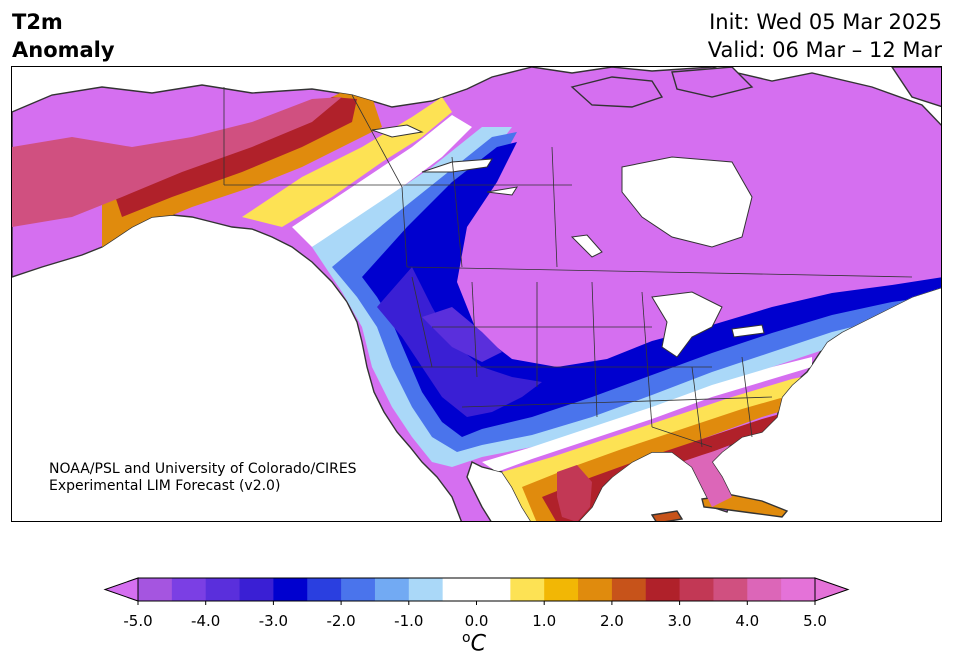  Describe the element at coordinates (476, 621) in the screenshot. I see `colorbar-tick-label: 0.0` at that location.